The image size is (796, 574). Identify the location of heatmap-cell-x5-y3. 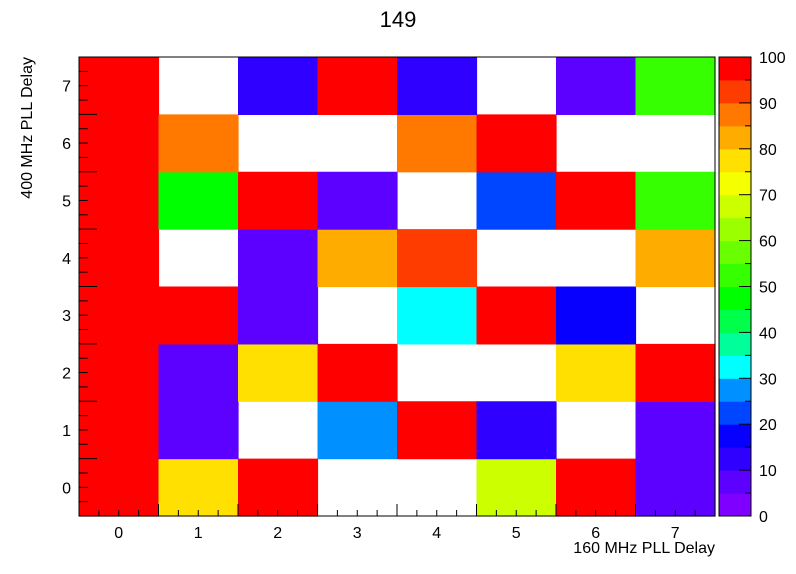
(516, 315).